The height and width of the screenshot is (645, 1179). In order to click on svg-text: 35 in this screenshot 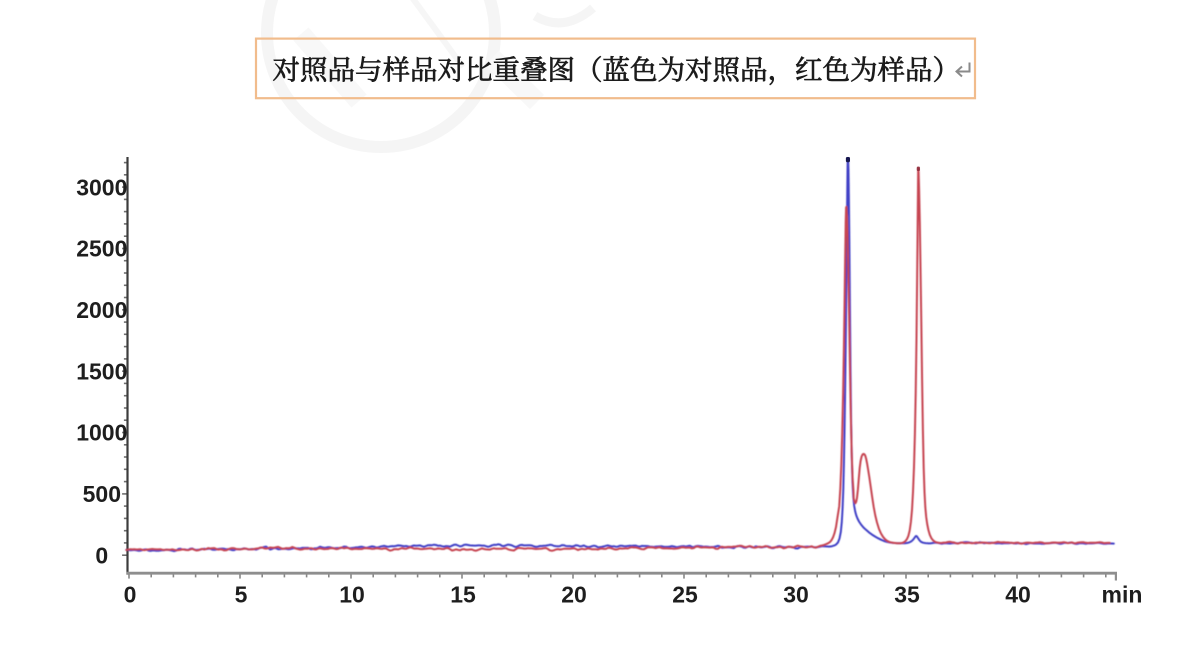, I will do `click(907, 594)`.